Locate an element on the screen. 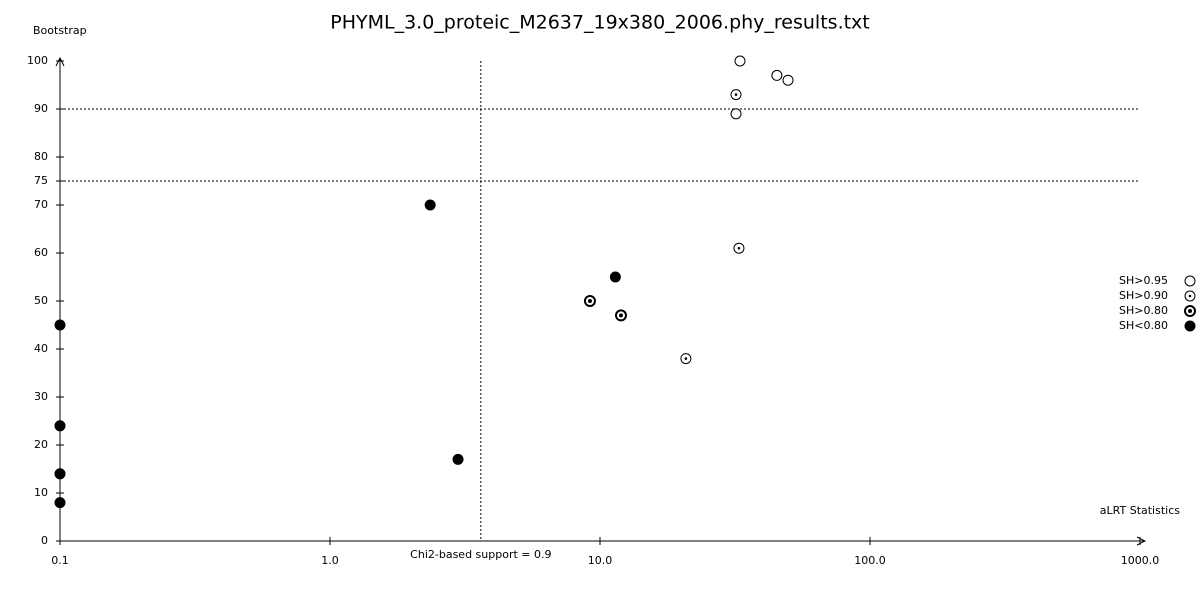 The image size is (1200, 600). y-tick-label: 30 is located at coordinates (41, 396).